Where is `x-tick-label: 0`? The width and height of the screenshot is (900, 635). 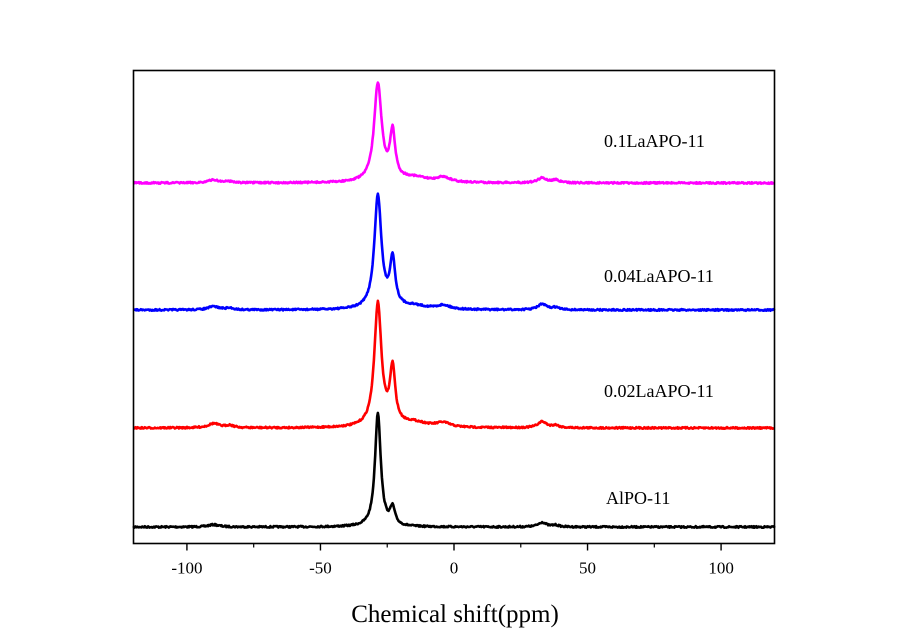 x-tick-label: 0 is located at coordinates (454, 568).